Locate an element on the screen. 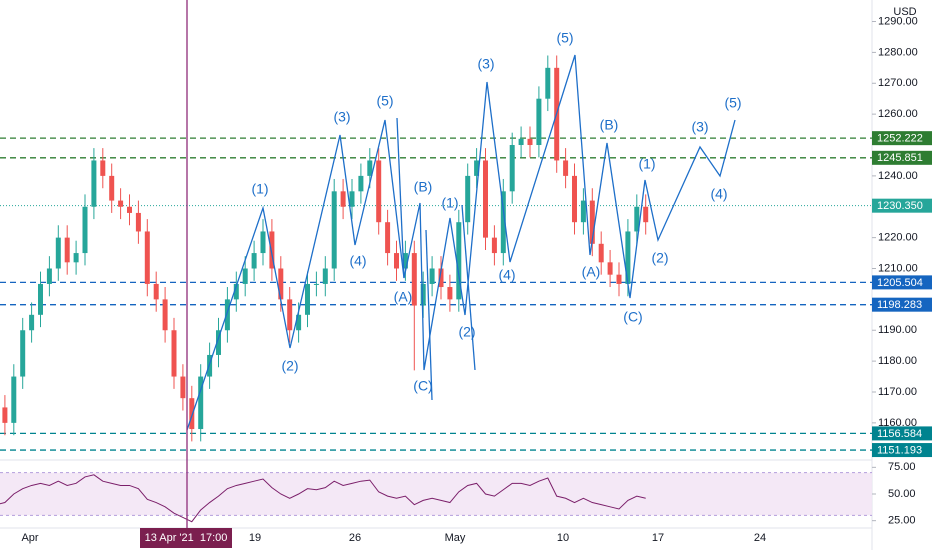 The width and height of the screenshot is (932, 550). y-tick-label: 1180.00 is located at coordinates (897, 361).